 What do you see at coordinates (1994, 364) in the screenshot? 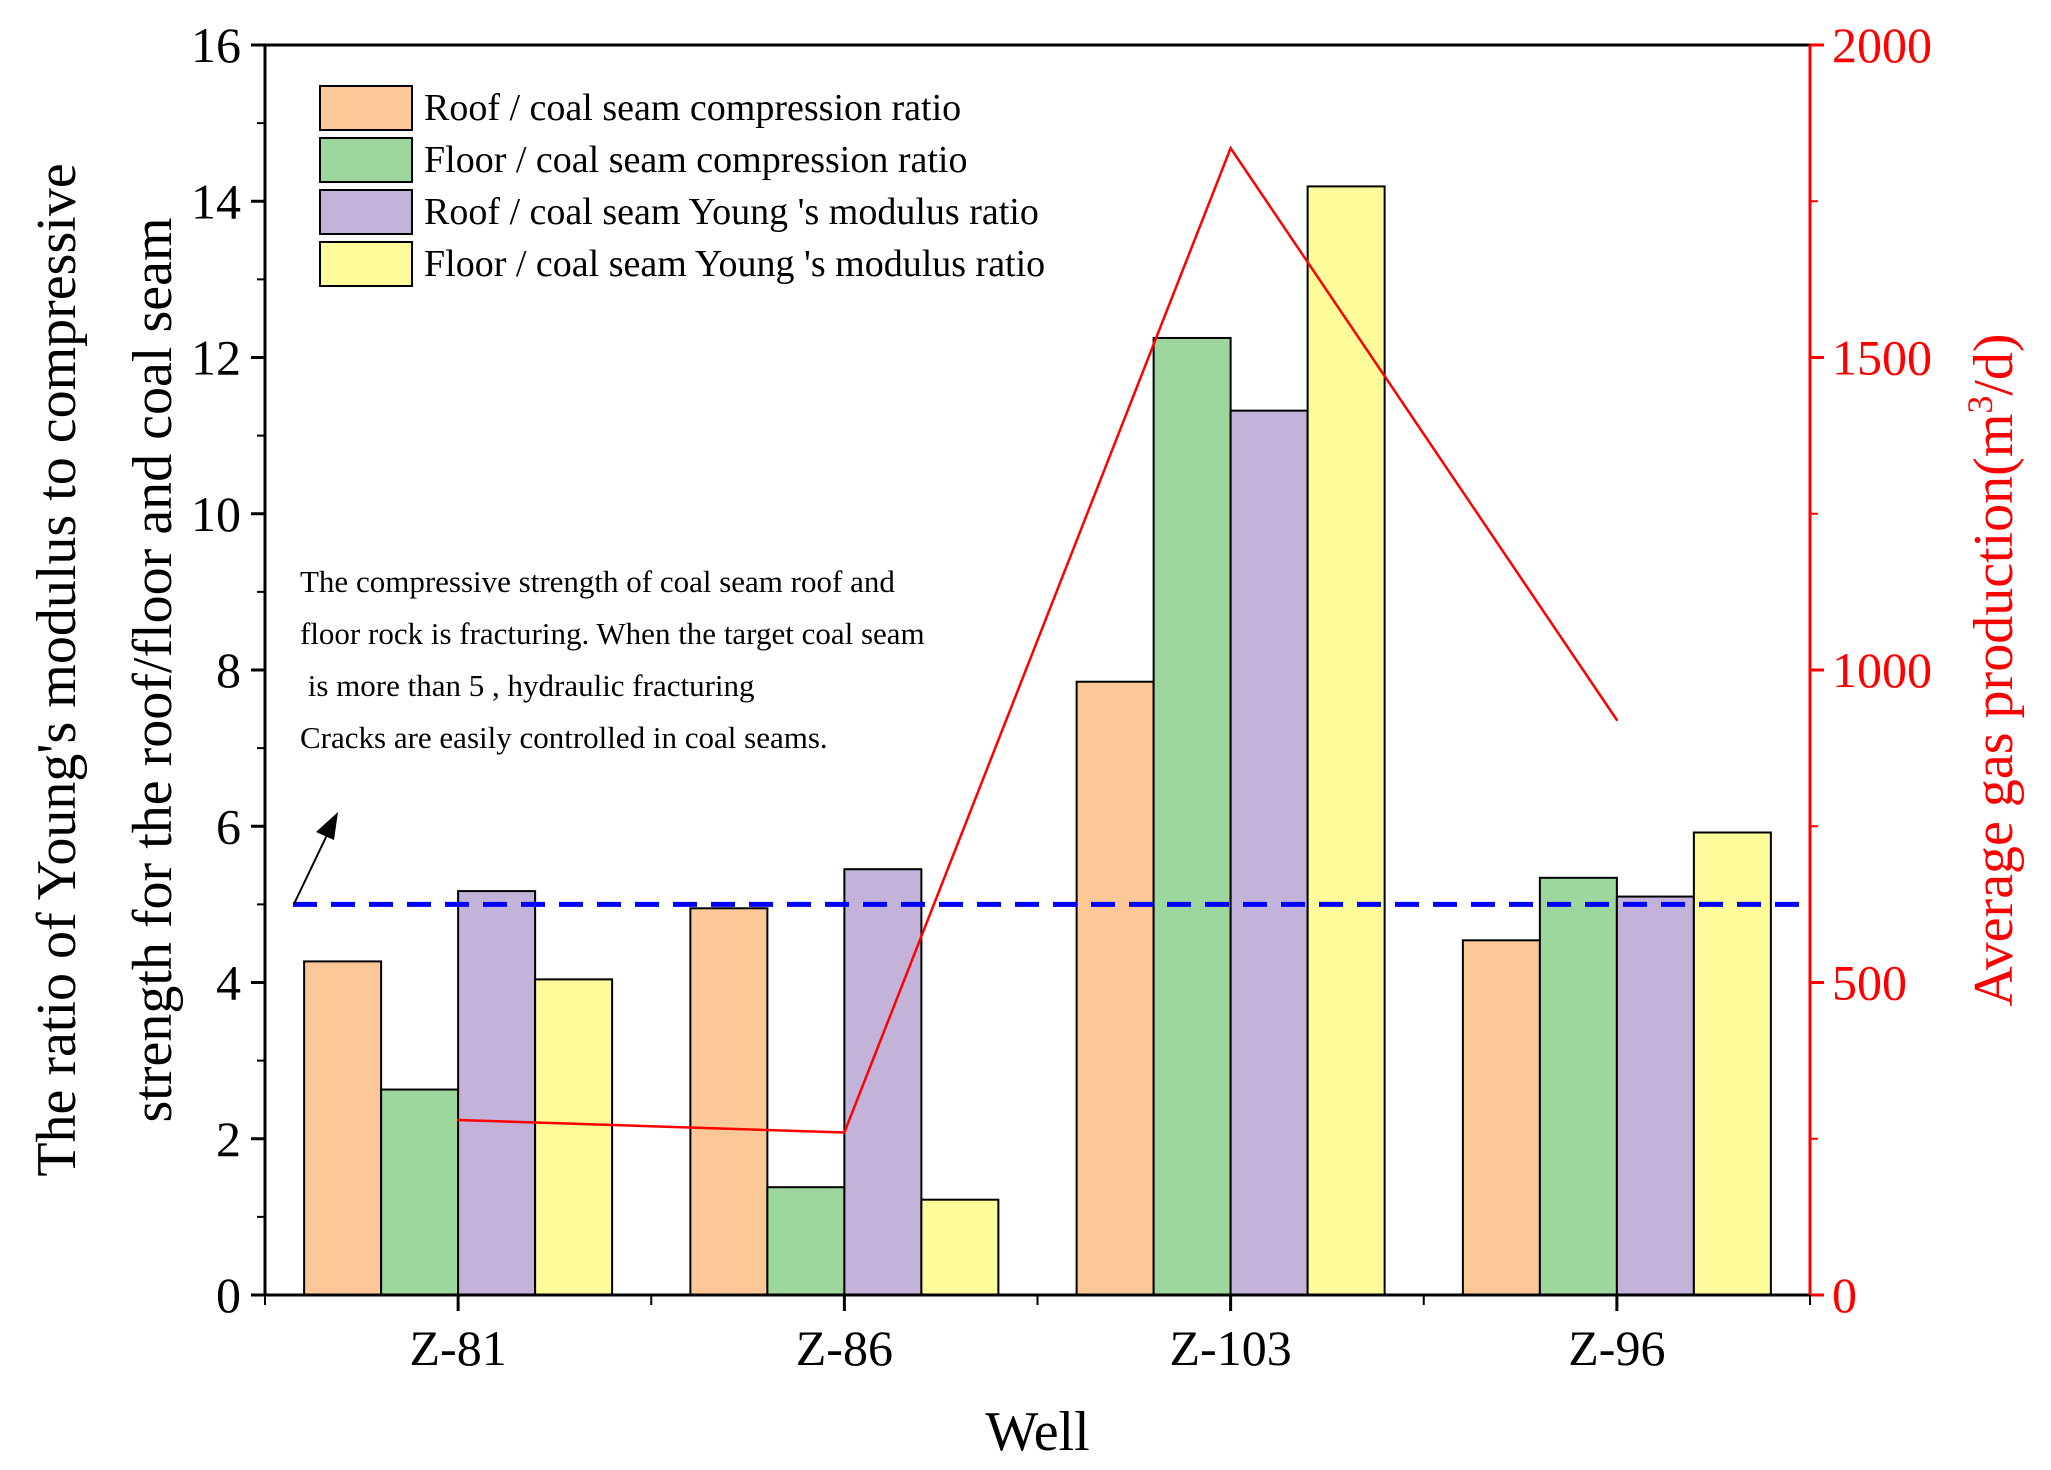
I see `y2-axis-title-end: /d)` at bounding box center [1994, 364].